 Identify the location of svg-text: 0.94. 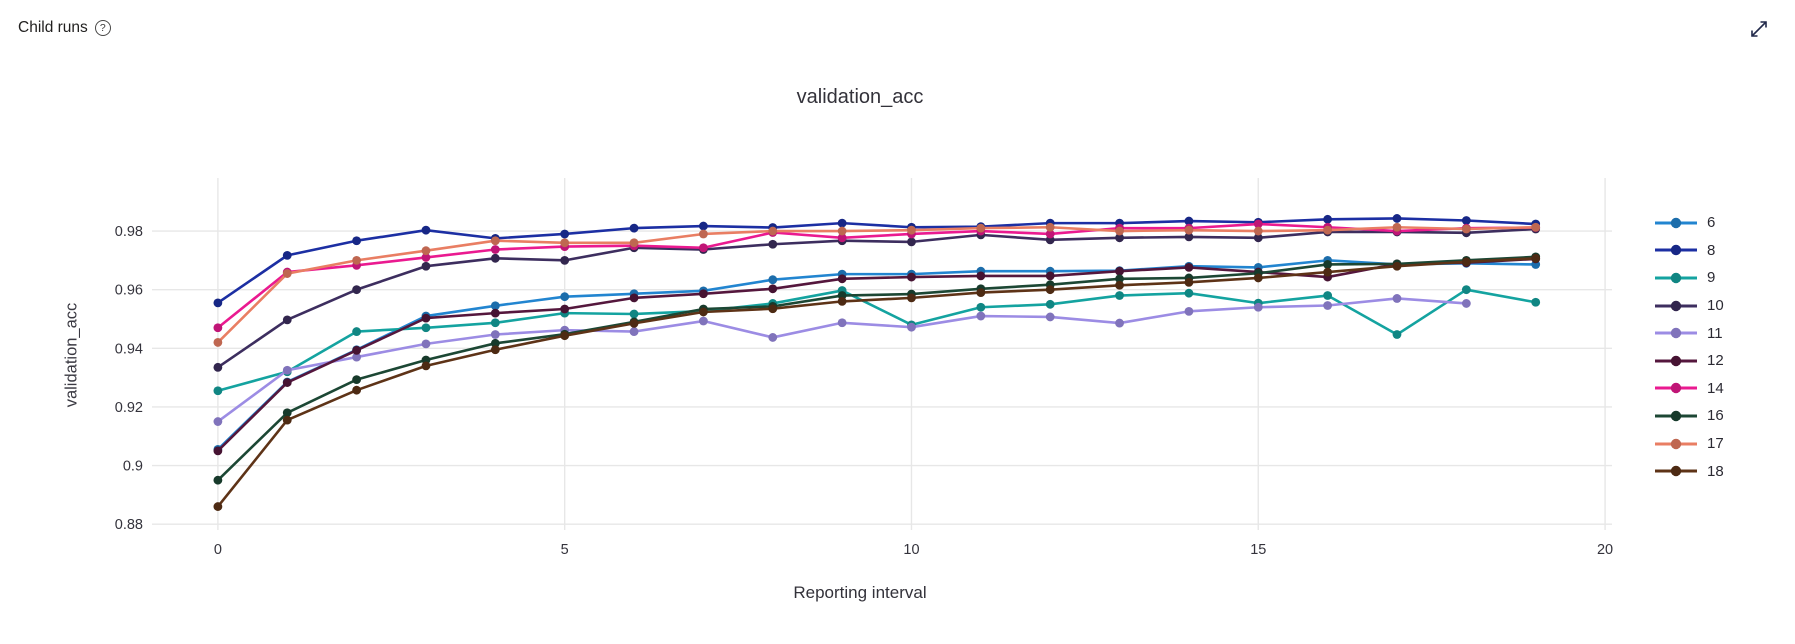
(129, 349).